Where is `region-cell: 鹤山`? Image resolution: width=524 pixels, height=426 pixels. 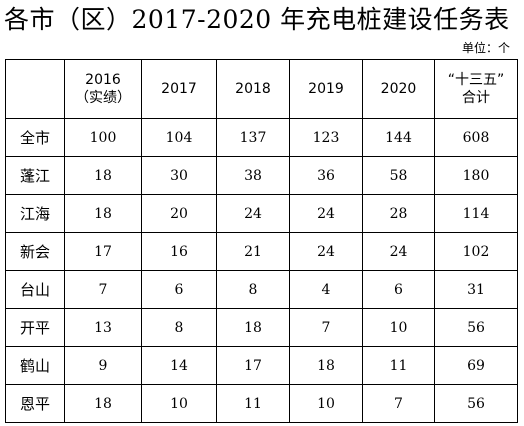
region-cell: 鹤山 is located at coordinates (35, 365).